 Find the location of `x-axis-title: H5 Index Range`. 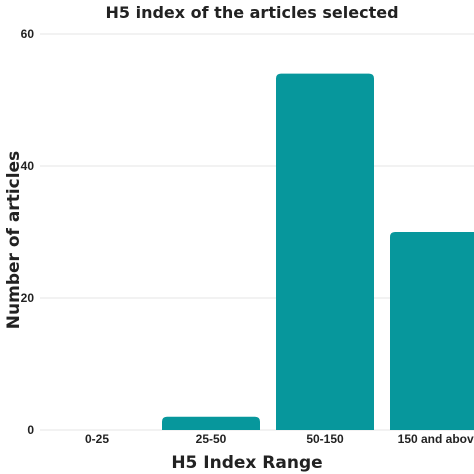

x-axis-title: H5 Index Range is located at coordinates (246, 463).